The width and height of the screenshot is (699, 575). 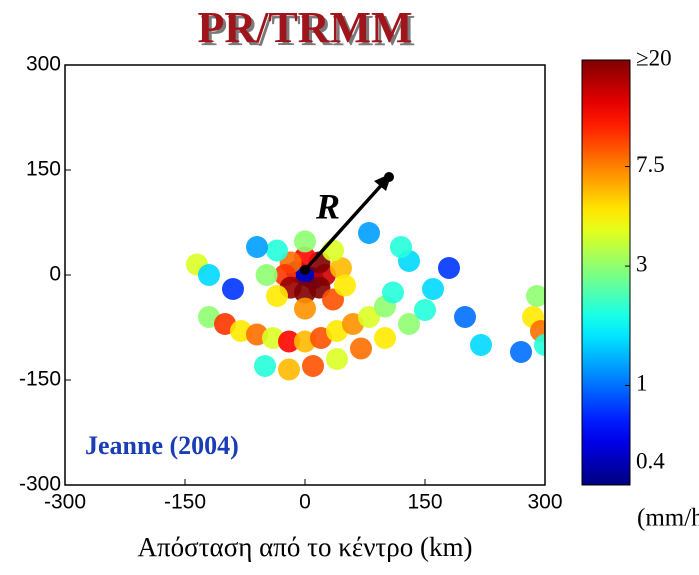 I want to click on x-tick-label: -300, so click(x=65, y=502).